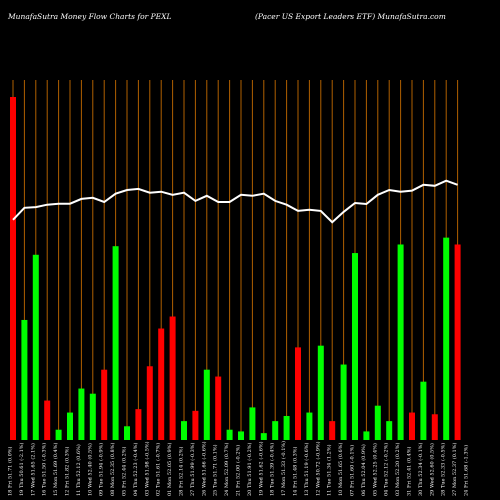 This screenshot has height=500, width=500. What do you see at coordinates (306, 469) in the screenshot?
I see `x-tick-label: 13 Thu 51.19 (-0.6%)` at bounding box center [306, 469].